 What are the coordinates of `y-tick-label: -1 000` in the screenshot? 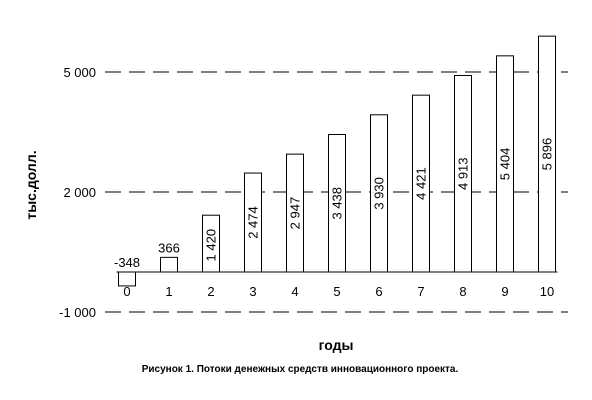 It's located at (77, 312).